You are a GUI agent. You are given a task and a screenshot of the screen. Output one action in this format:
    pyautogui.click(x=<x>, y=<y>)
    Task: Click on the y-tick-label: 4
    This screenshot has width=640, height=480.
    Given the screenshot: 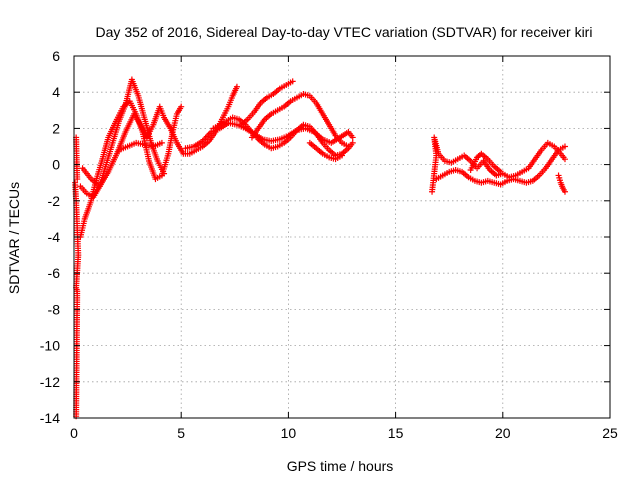 What is the action you would take?
    pyautogui.click(x=56, y=92)
    